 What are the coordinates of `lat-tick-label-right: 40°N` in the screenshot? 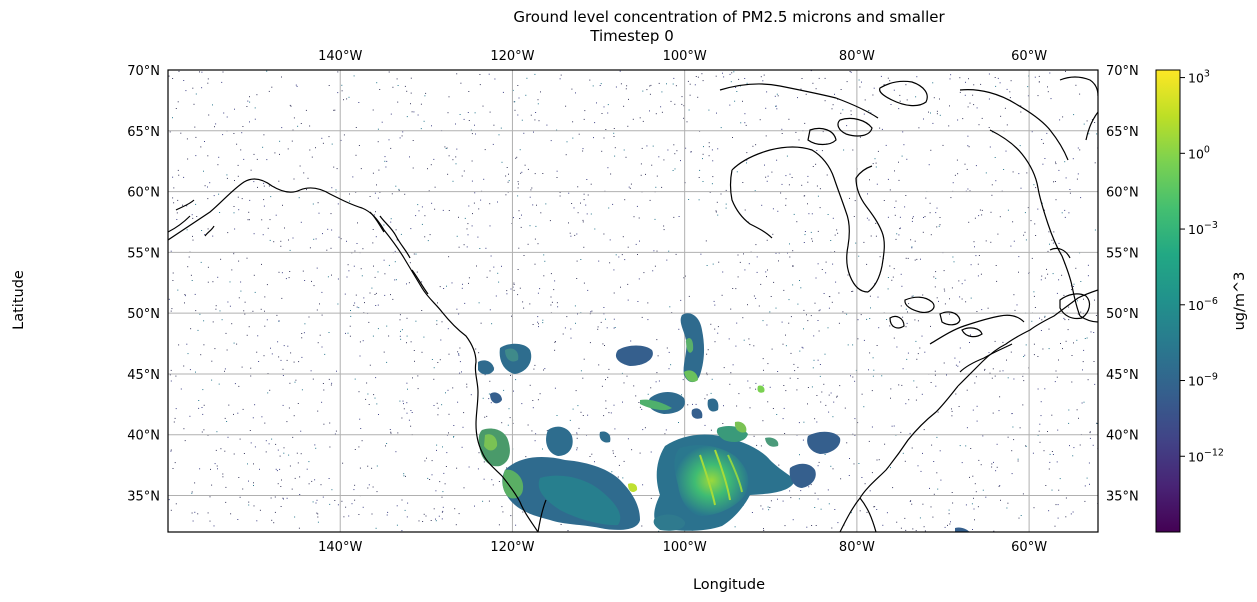 It's located at (1122, 436).